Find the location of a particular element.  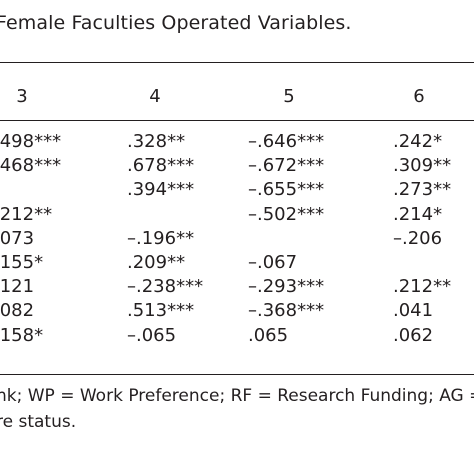

table-cell: –.238*** is located at coordinates (165, 287).